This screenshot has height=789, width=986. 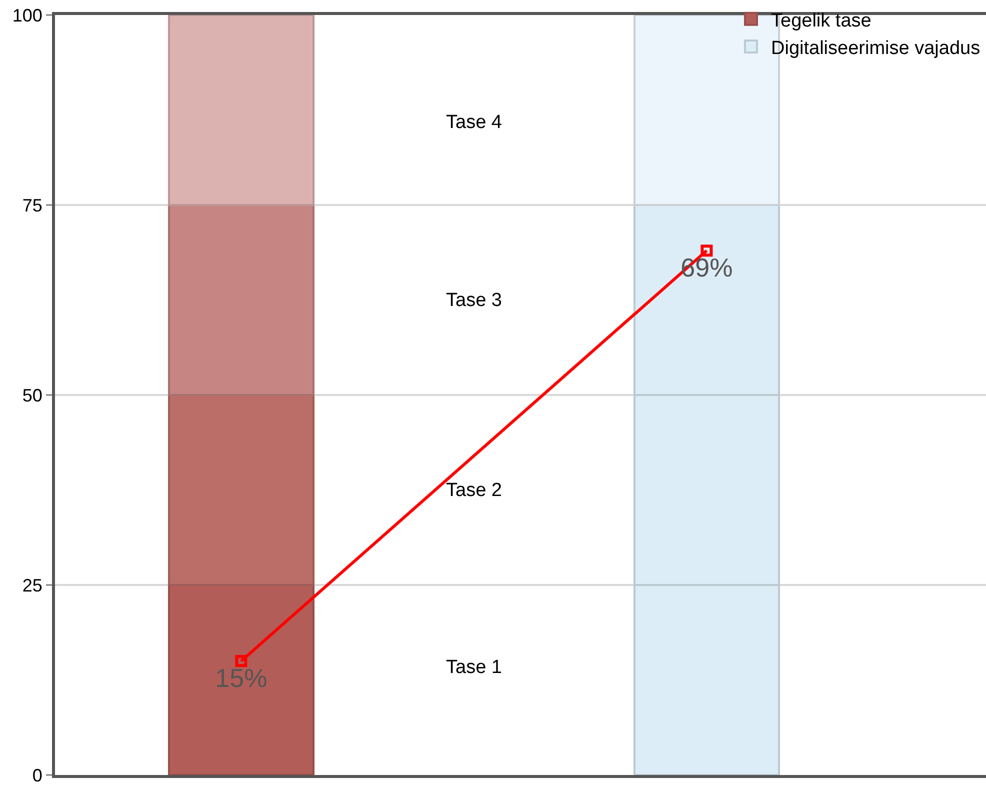 I want to click on data-label: 15%, so click(x=241, y=678).